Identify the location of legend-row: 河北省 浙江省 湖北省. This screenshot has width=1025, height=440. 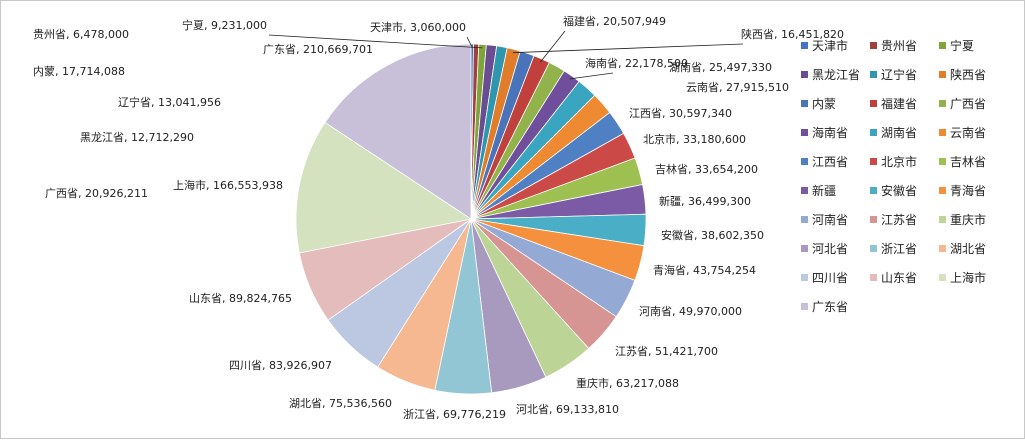
(911, 254).